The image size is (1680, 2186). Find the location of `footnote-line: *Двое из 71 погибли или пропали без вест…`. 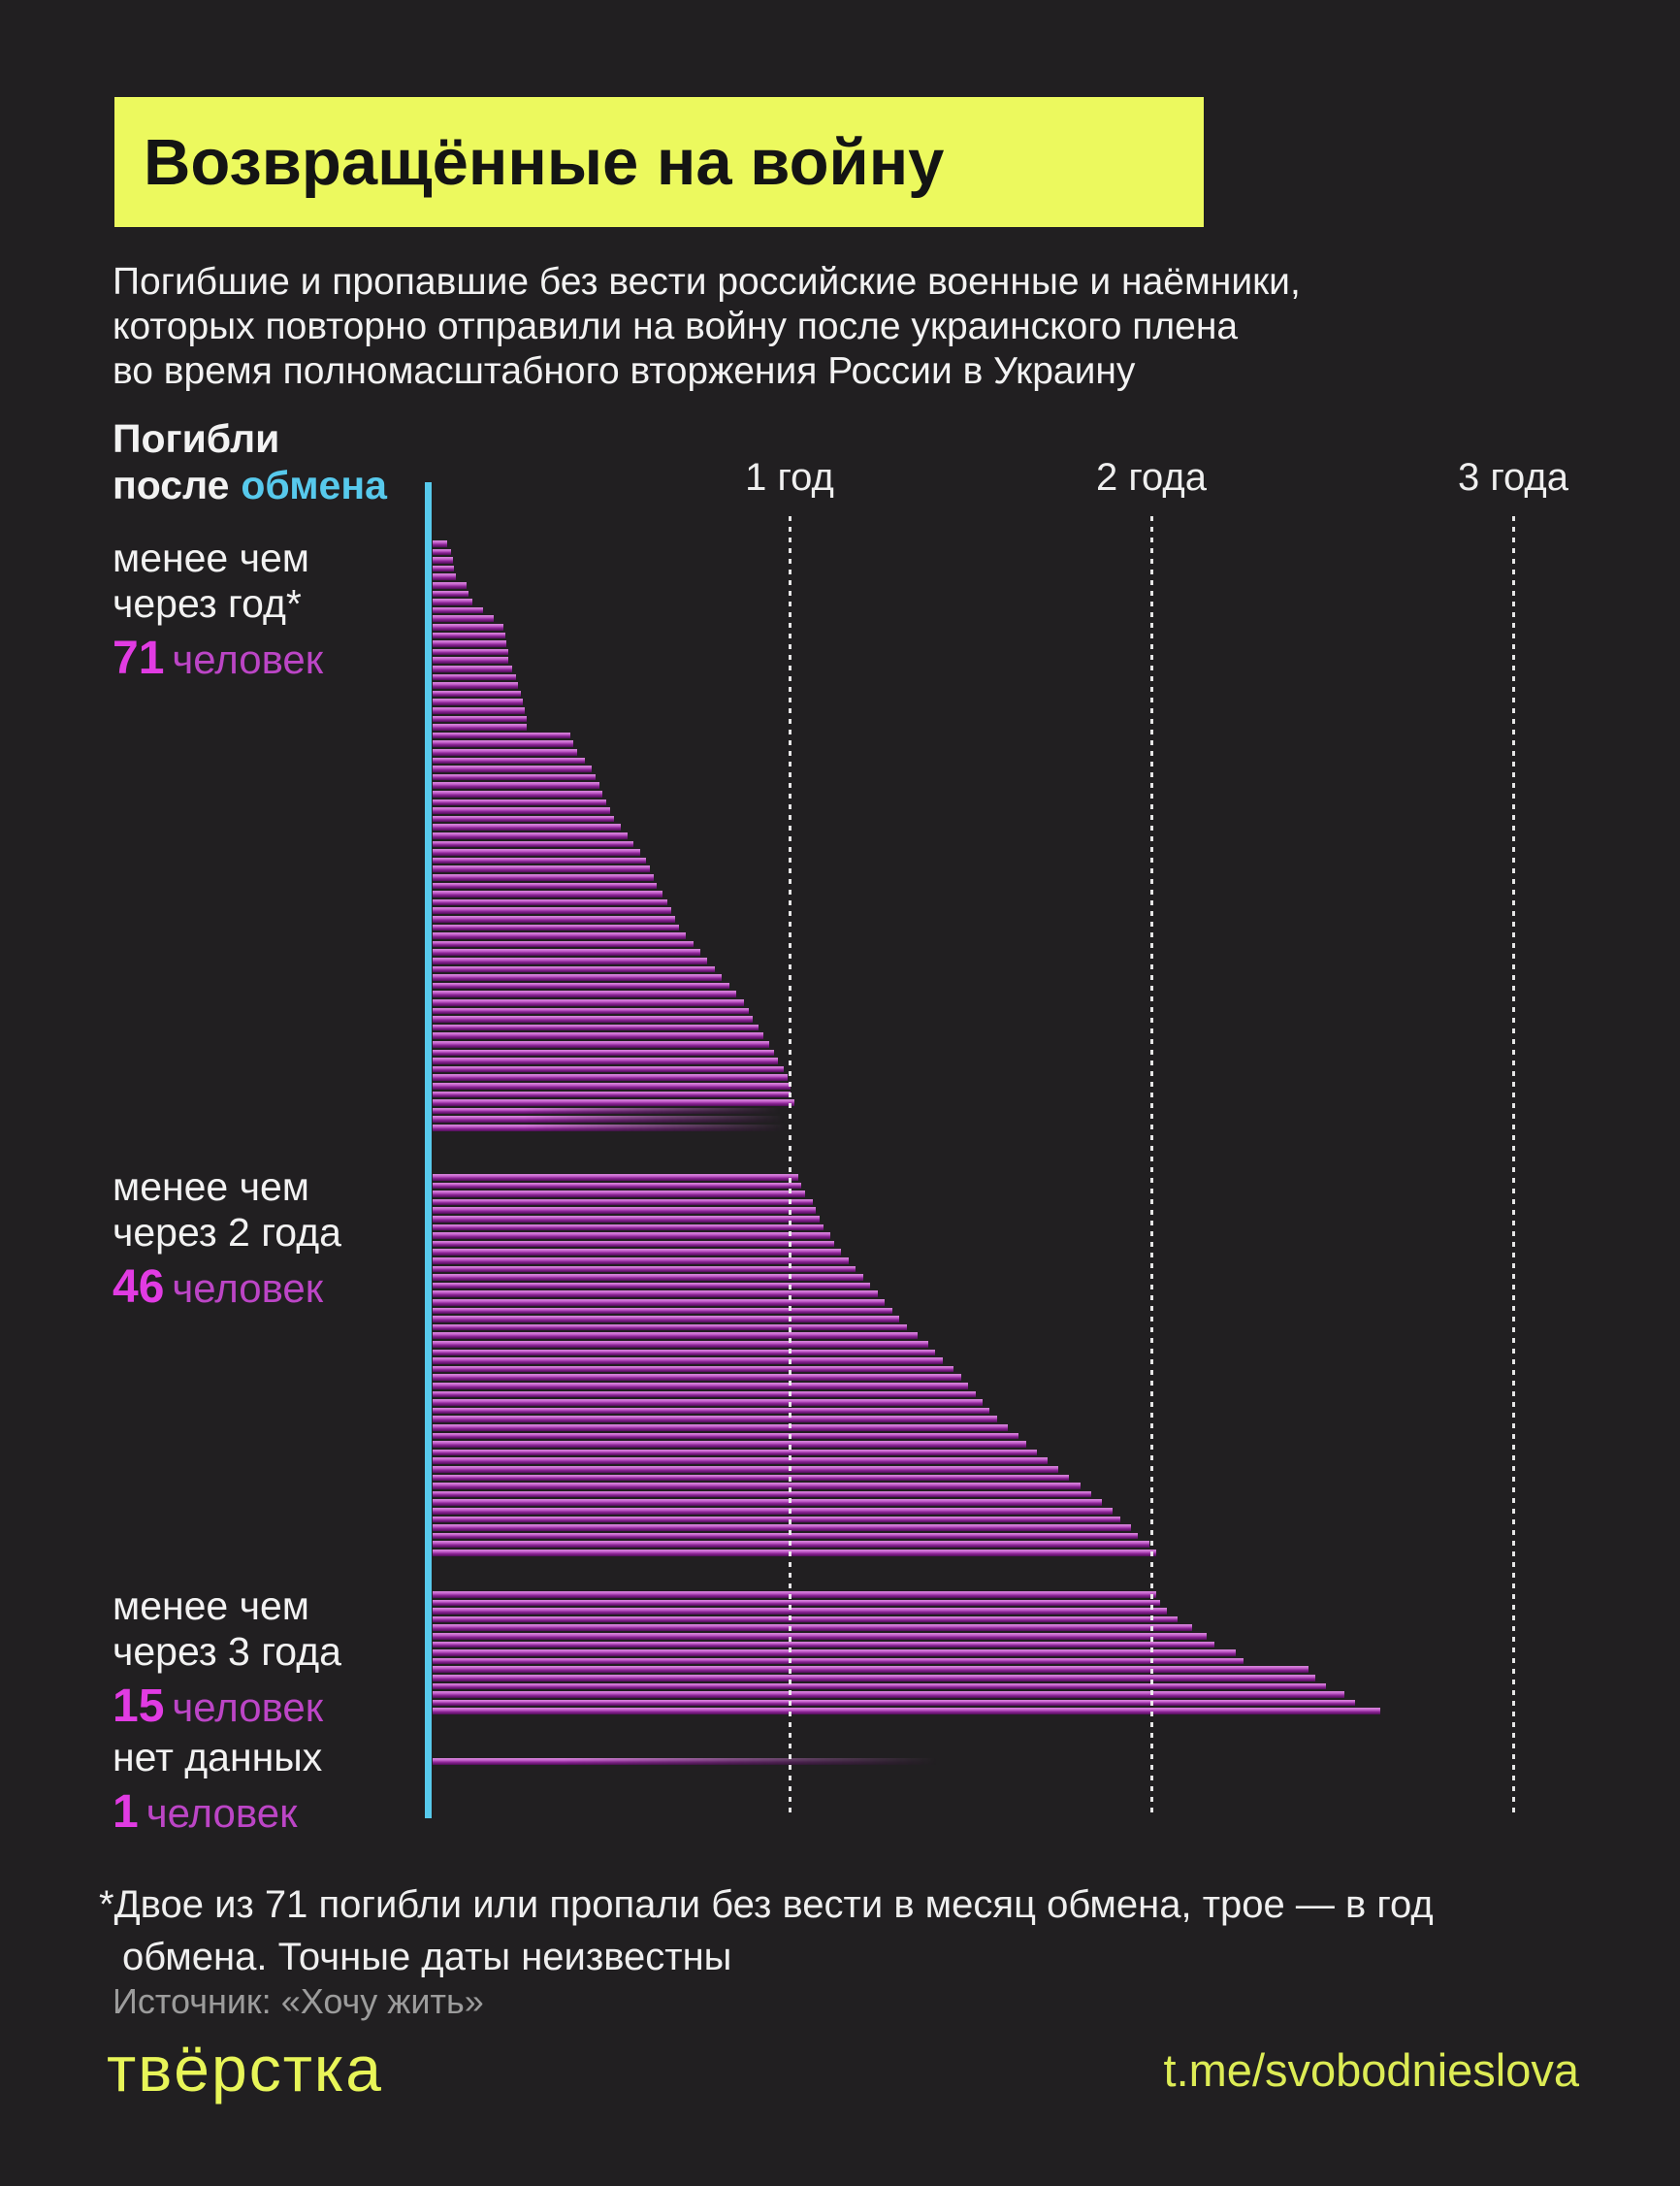

footnote-line: *Двое из 71 погибли или пропали без вест… is located at coordinates (766, 1904).